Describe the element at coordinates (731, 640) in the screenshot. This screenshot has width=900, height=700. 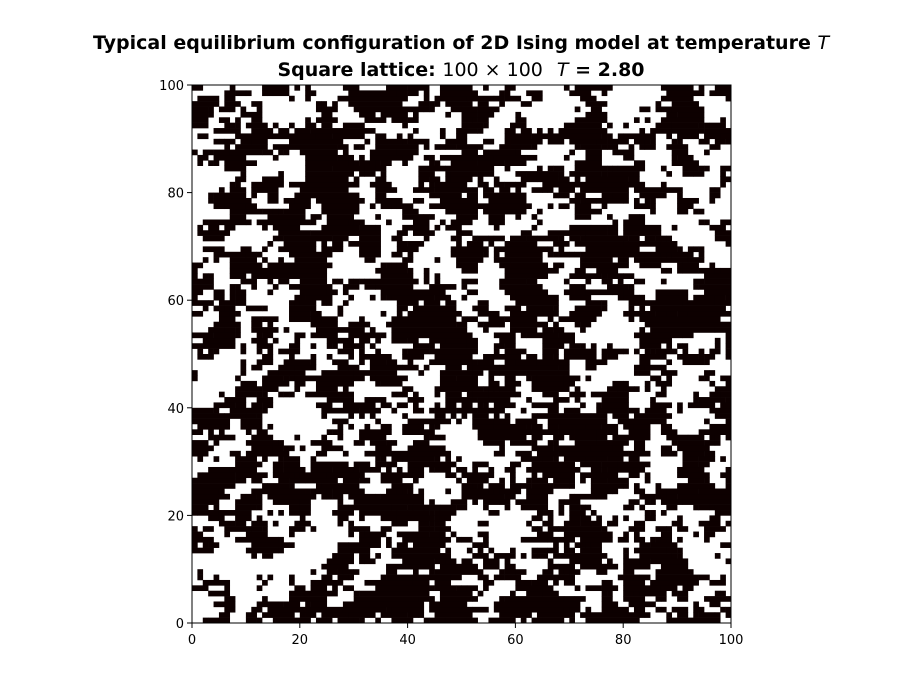
I see `x-tick-label: 100` at that location.